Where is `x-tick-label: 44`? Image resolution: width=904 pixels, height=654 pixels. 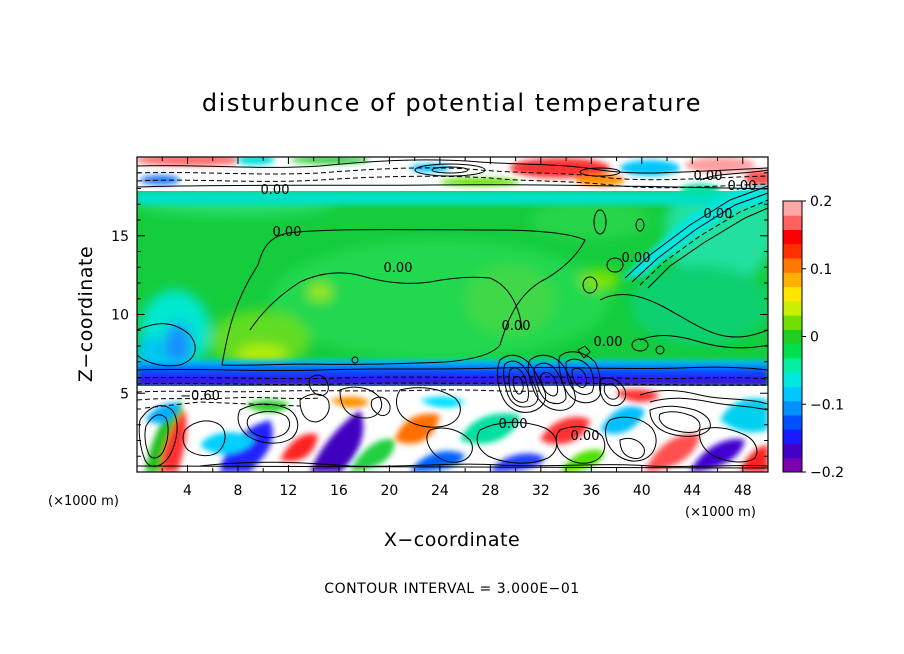
x-tick-label: 44 is located at coordinates (692, 491).